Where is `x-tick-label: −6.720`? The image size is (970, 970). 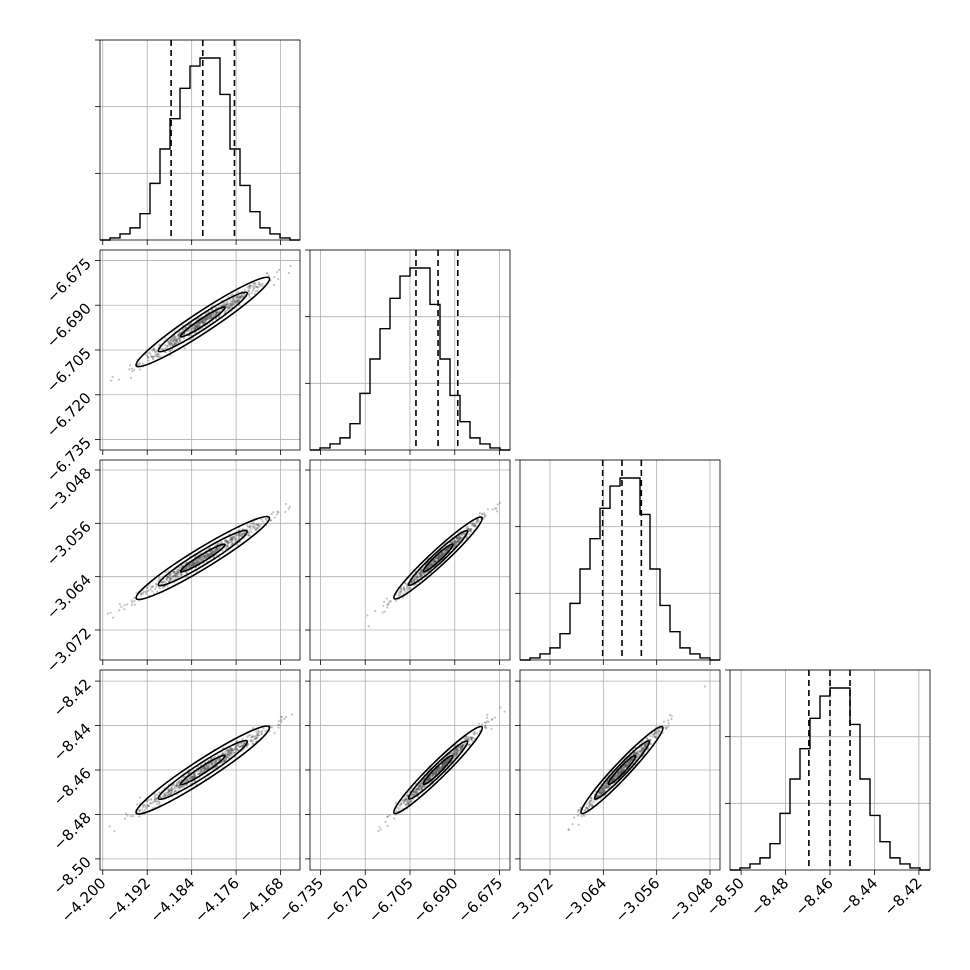
x-tick-label: −6.720 is located at coordinates (346, 900).